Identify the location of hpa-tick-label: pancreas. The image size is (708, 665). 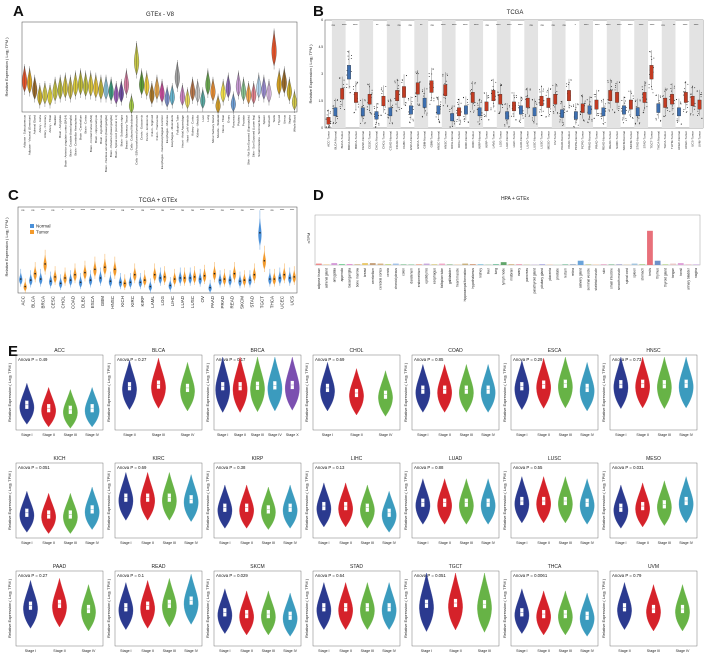
(527, 275).